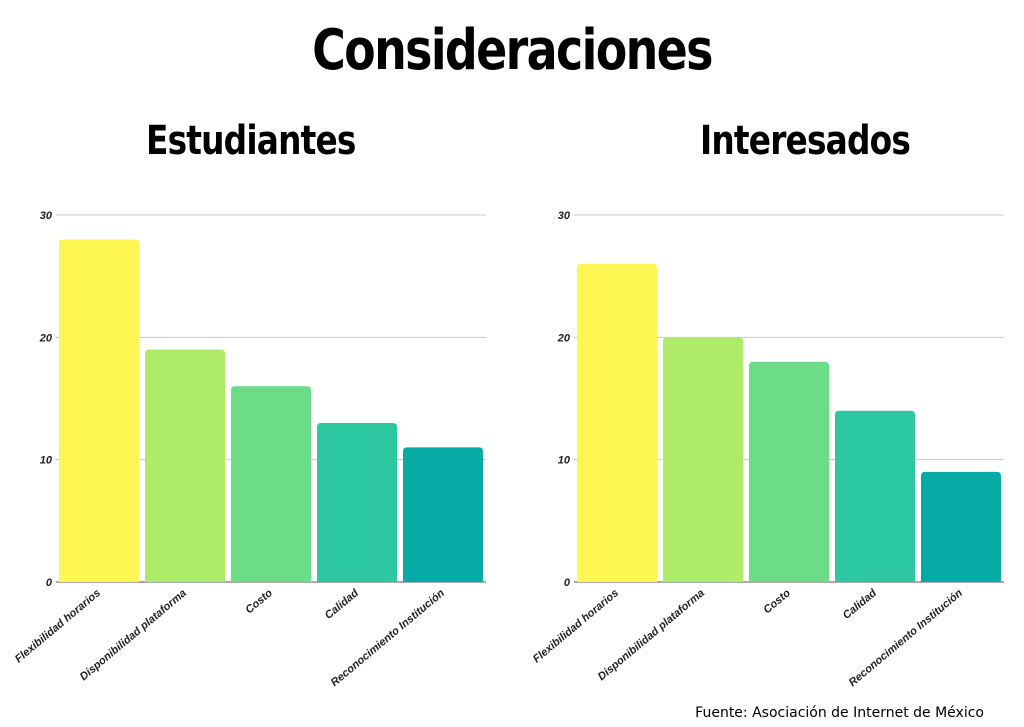  I want to click on chart-title-estudiantes: Estudiantes, so click(251, 141).